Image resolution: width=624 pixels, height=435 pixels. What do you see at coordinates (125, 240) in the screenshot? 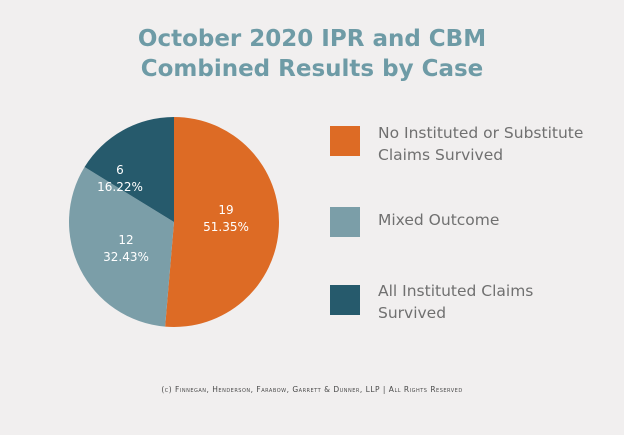
I see `slice-count-label-1: 12` at bounding box center [125, 240].